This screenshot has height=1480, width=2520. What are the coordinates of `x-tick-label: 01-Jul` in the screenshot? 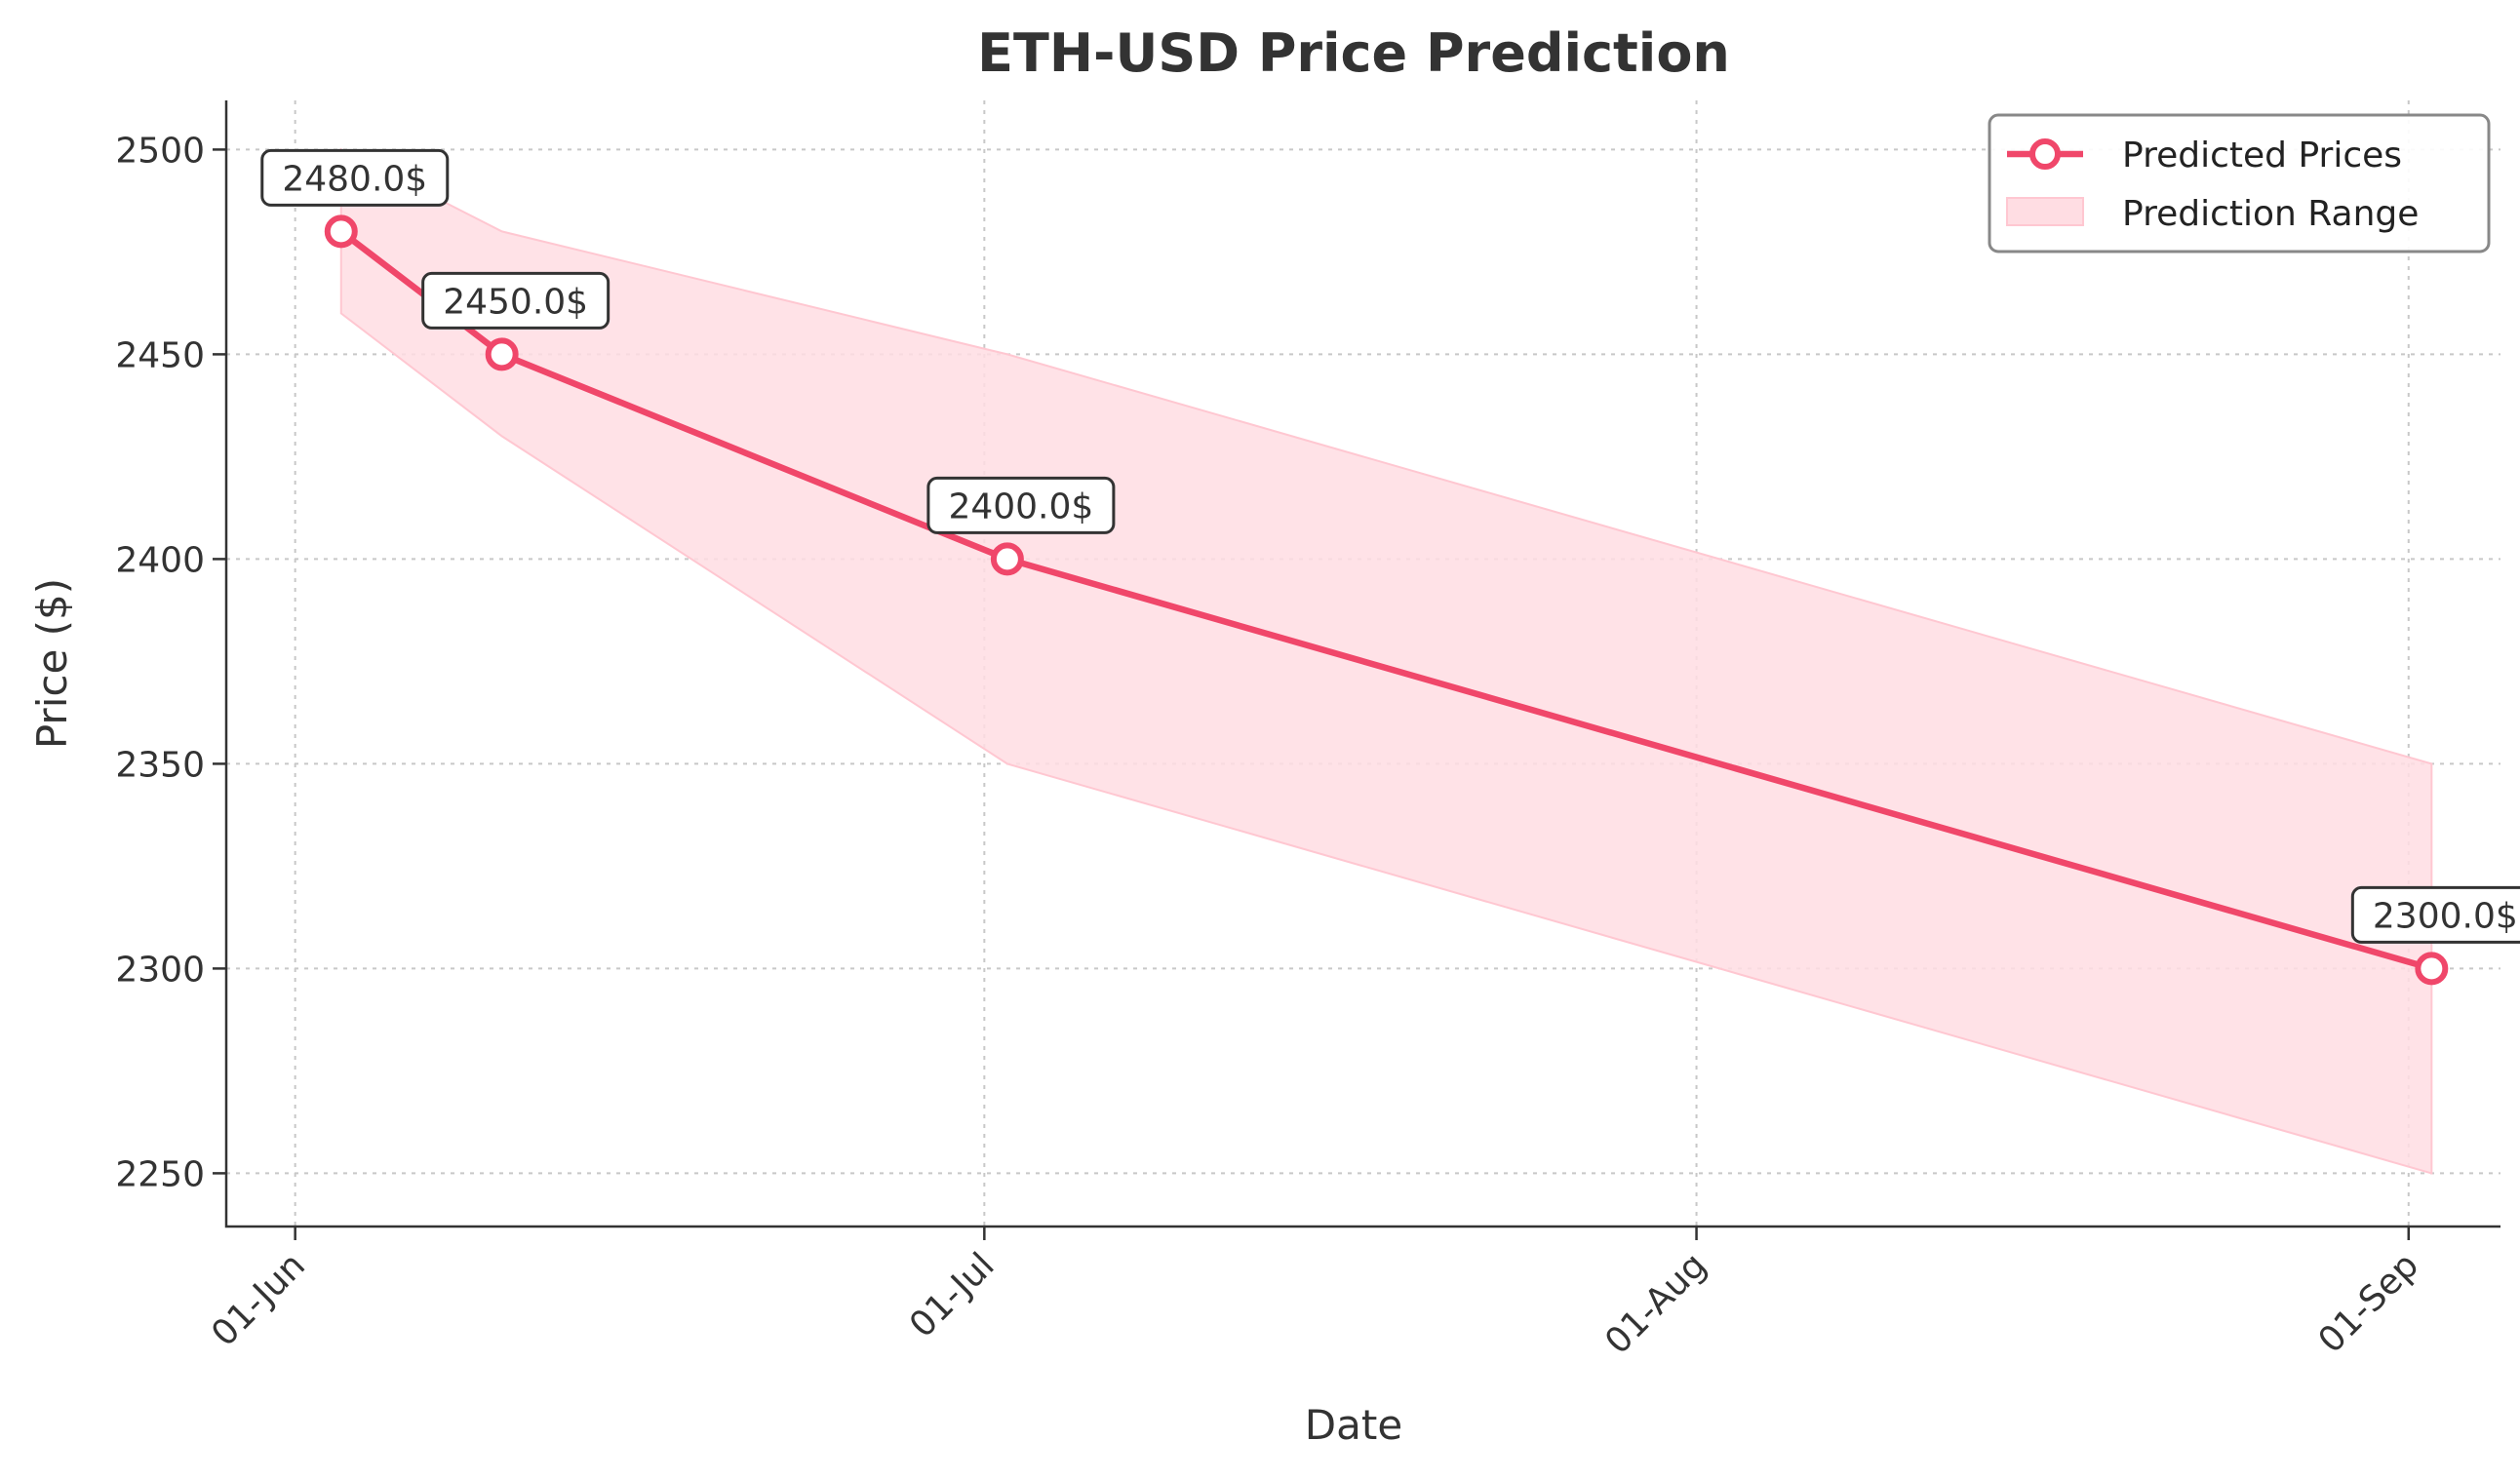 It's located at (952, 1295).